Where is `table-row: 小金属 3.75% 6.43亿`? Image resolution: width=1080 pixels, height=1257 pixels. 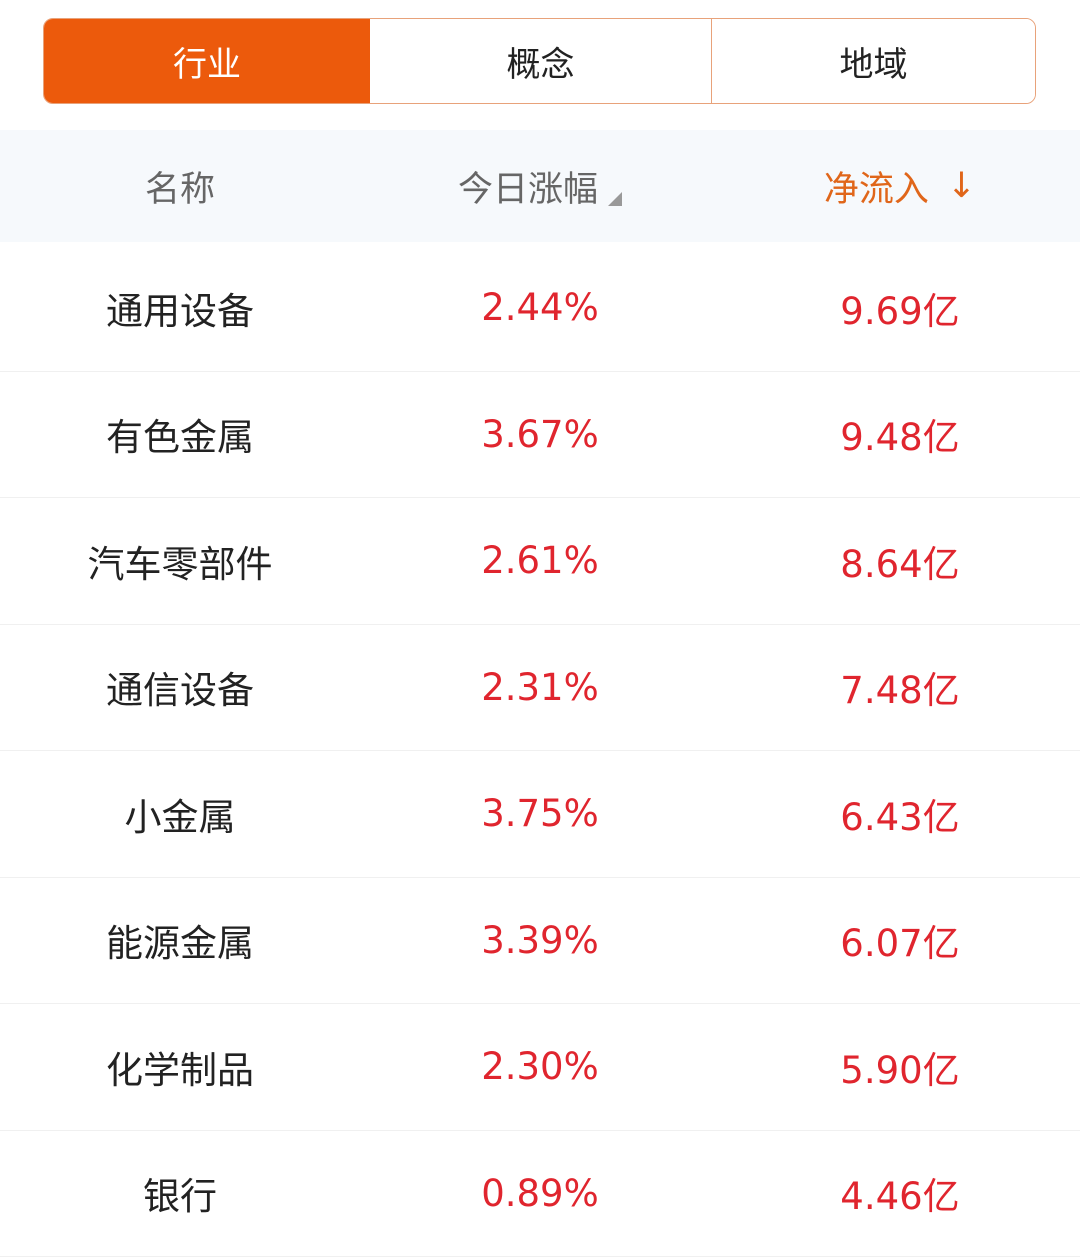
table-row: 小金属 3.75% 6.43亿 is located at coordinates (540, 814).